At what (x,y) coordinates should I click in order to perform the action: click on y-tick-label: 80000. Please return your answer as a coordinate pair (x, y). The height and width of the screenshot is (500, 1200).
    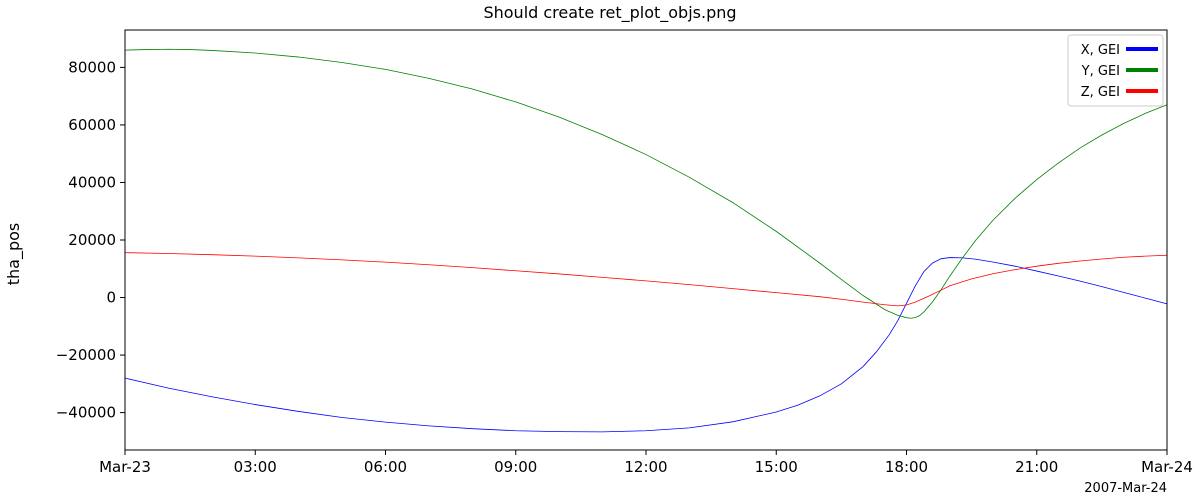
    Looking at the image, I should click on (92, 67).